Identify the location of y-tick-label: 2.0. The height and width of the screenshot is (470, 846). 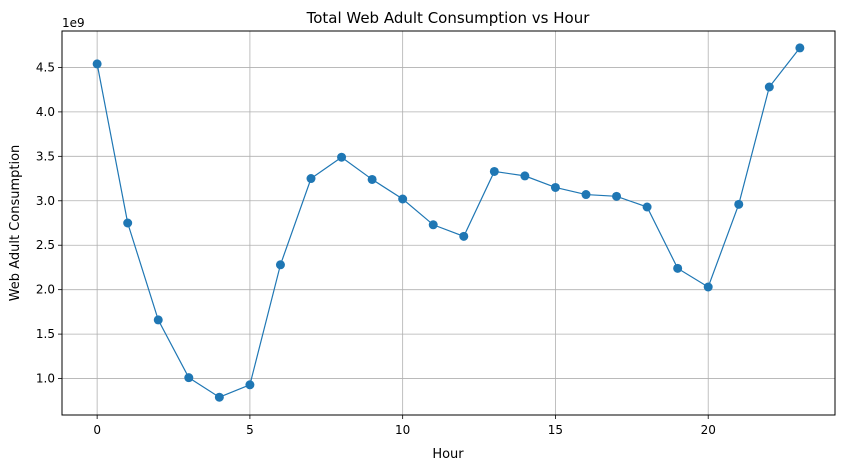
(45, 290).